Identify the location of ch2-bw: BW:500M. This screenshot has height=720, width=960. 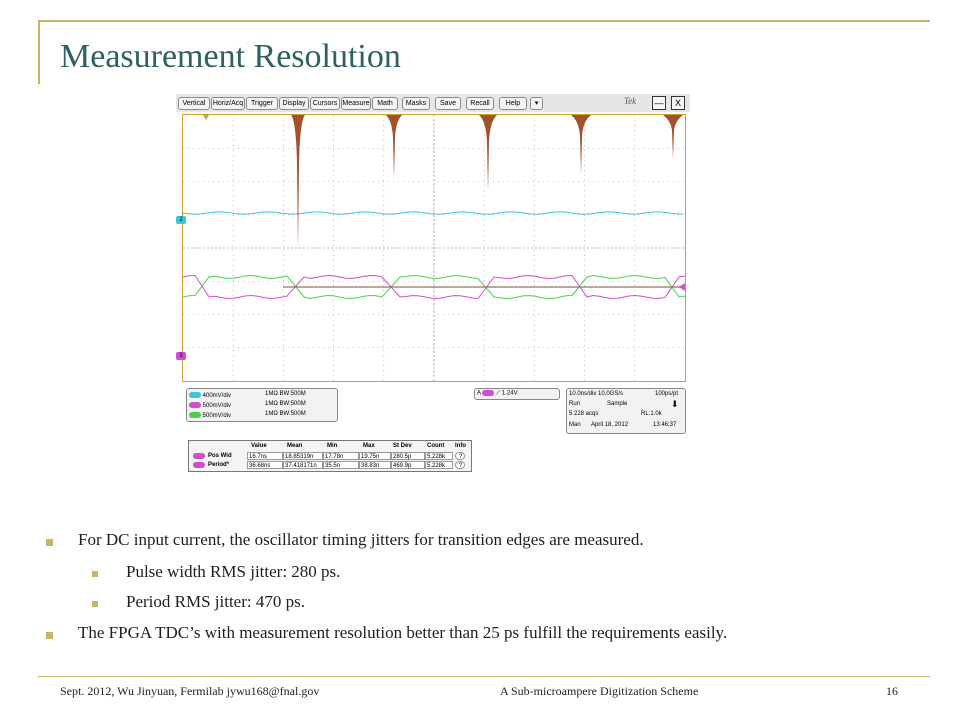
(292, 394).